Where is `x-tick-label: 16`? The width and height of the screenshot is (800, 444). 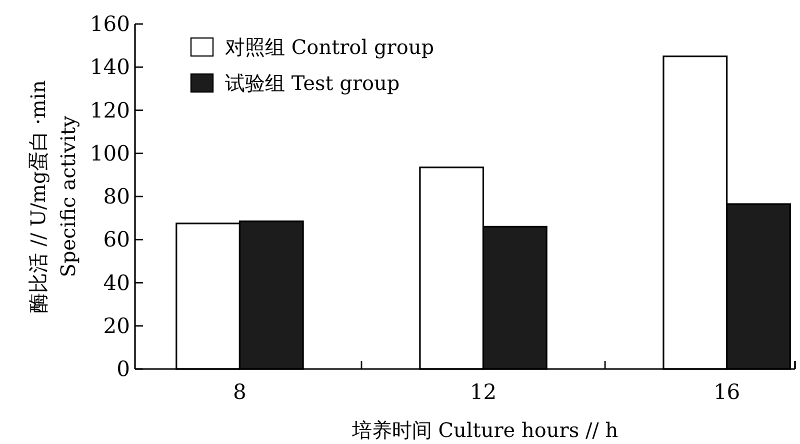 x-tick-label: 16 is located at coordinates (726, 392).